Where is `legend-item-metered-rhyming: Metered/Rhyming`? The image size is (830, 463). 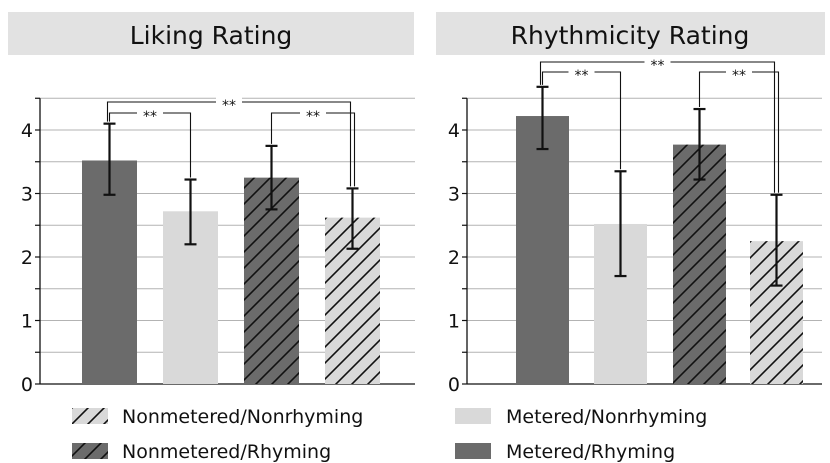 legend-item-metered-rhyming: Metered/Rhyming is located at coordinates (565, 452).